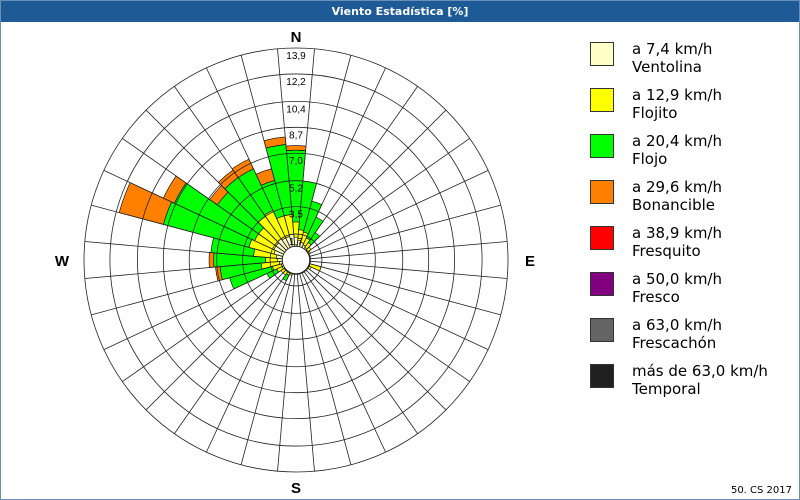 This screenshot has width=800, height=500. What do you see at coordinates (296, 189) in the screenshot?
I see `radial-tick-label-5: 5,2` at bounding box center [296, 189].